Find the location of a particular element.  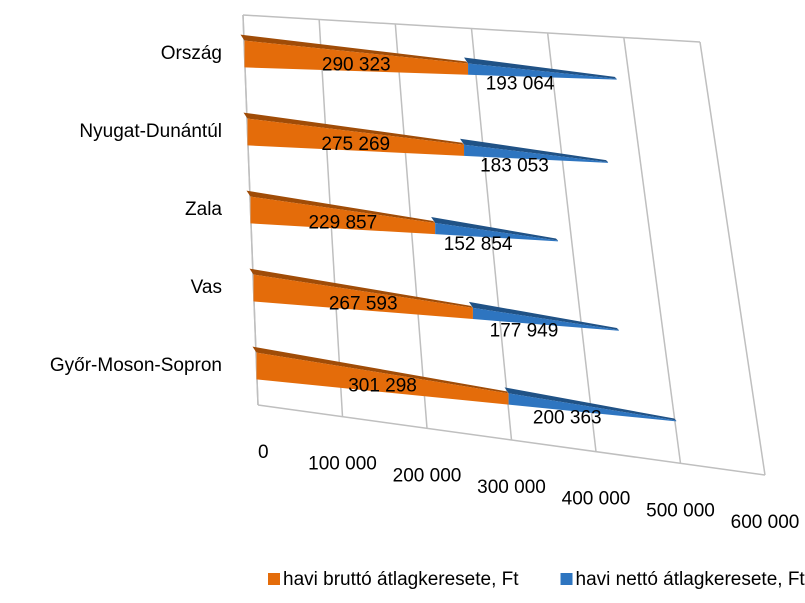

data-label: 229 857 is located at coordinates (342, 222).